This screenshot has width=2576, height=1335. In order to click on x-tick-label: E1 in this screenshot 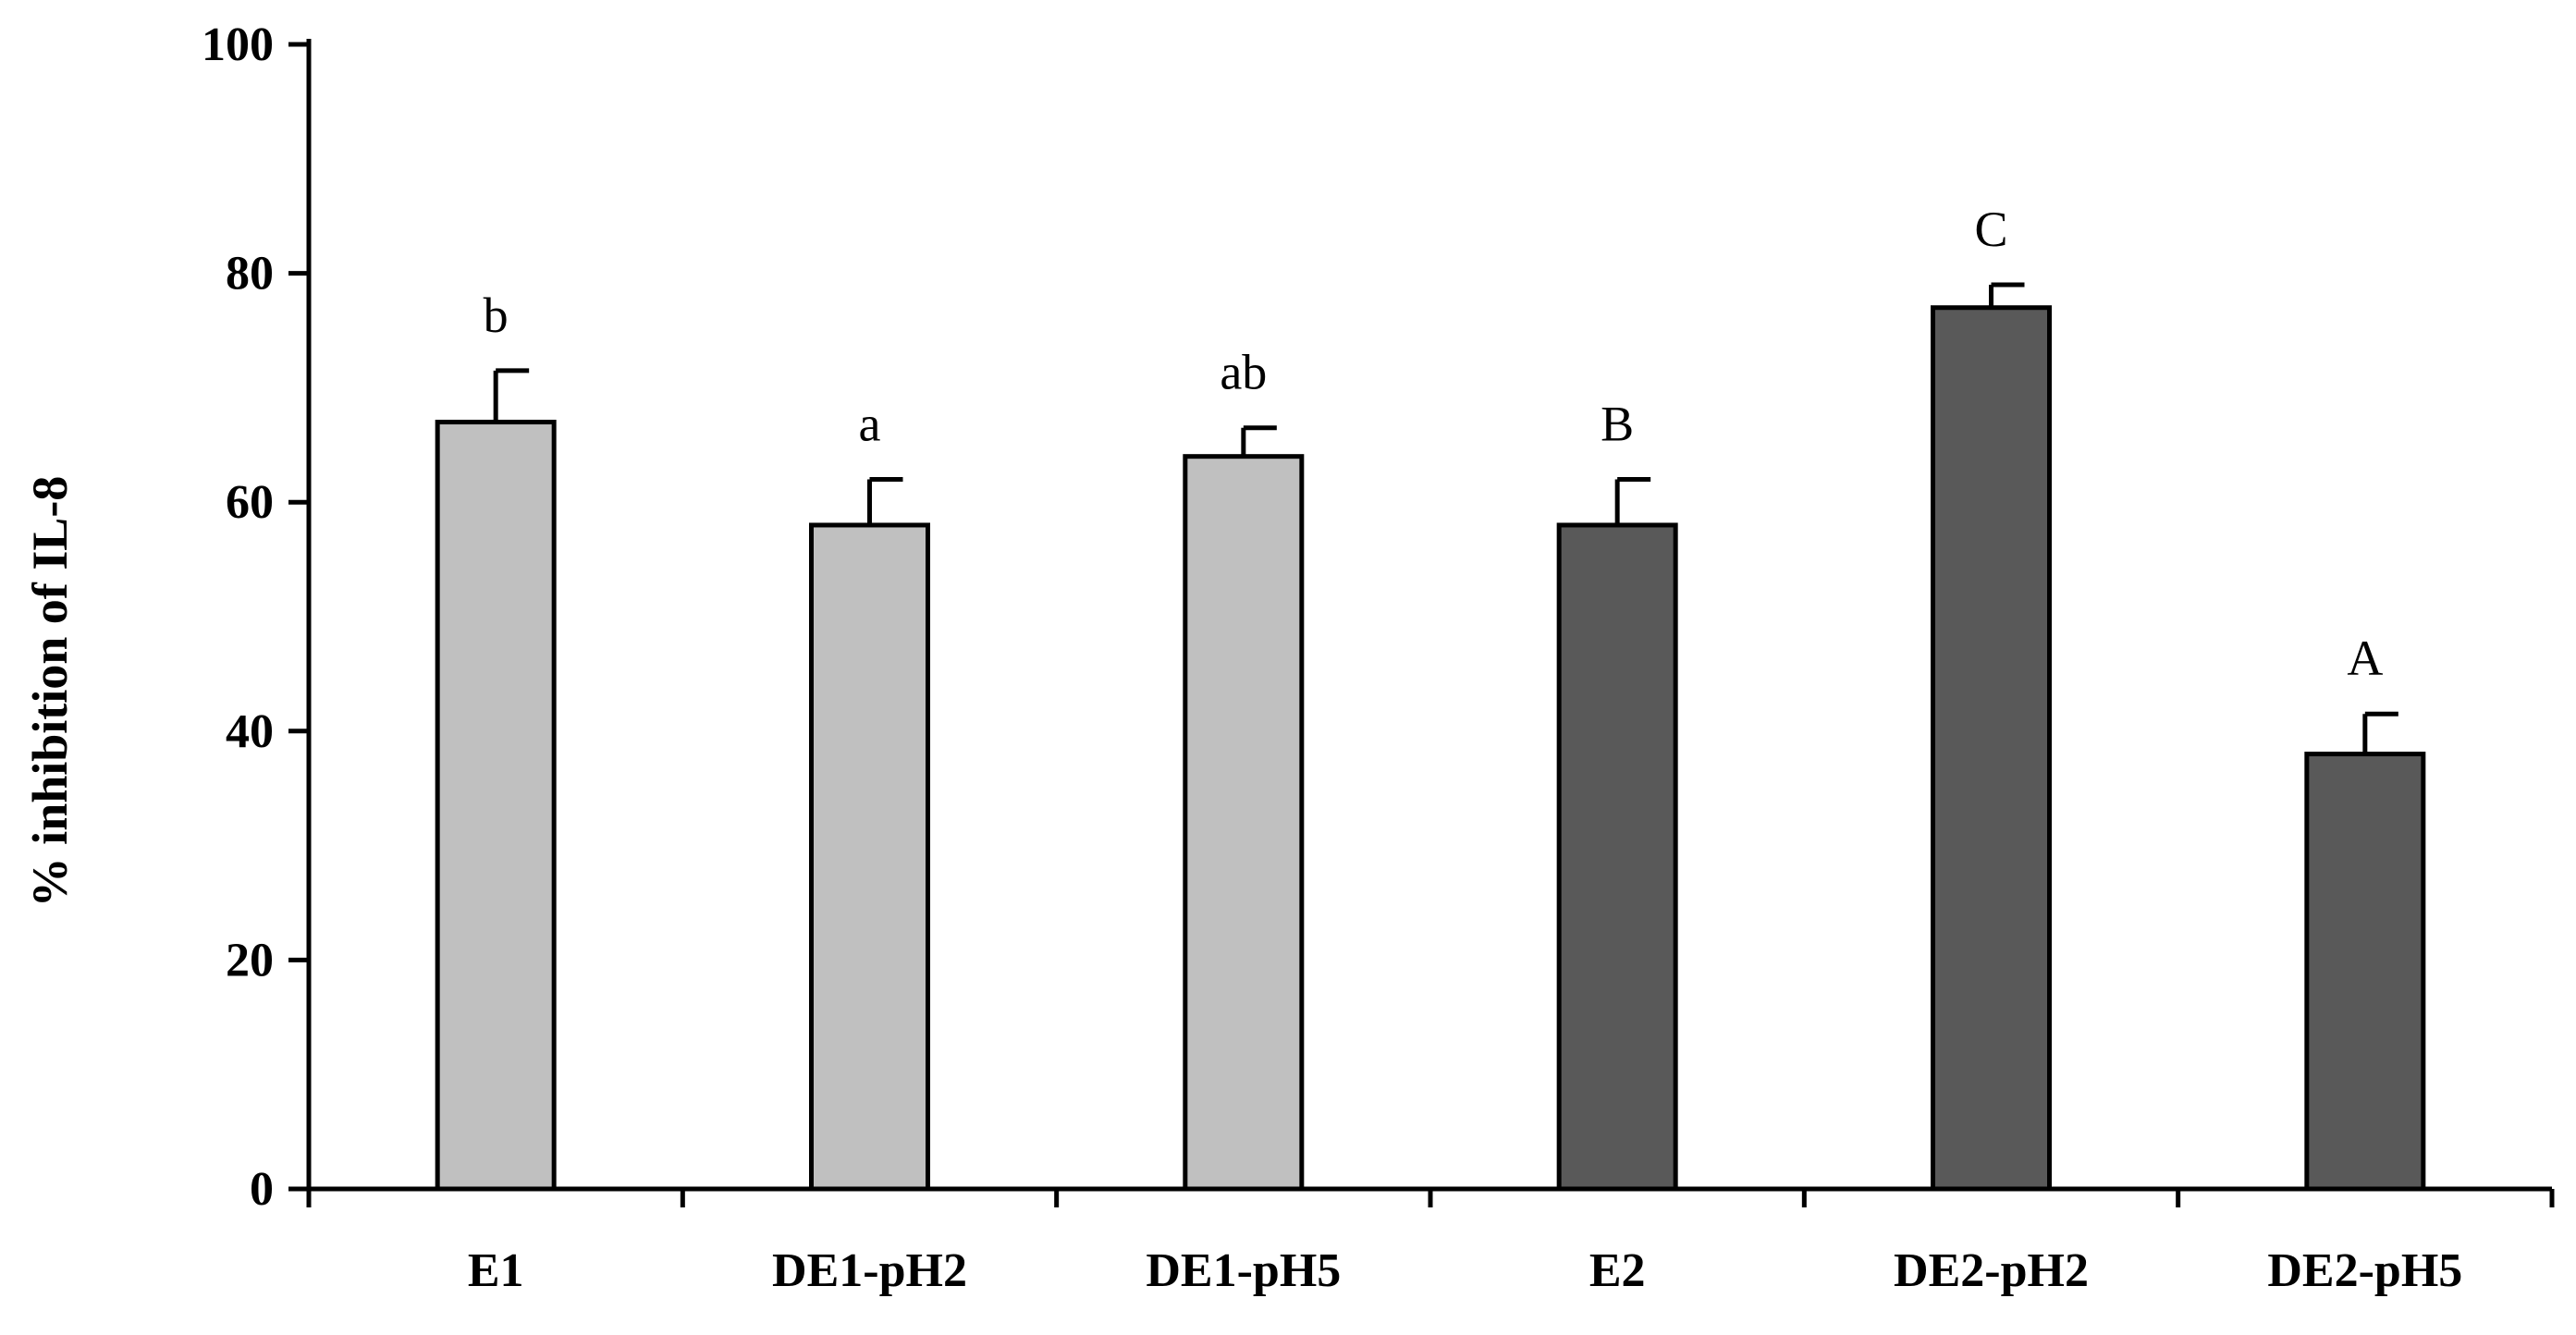, I will do `click(496, 1270)`.